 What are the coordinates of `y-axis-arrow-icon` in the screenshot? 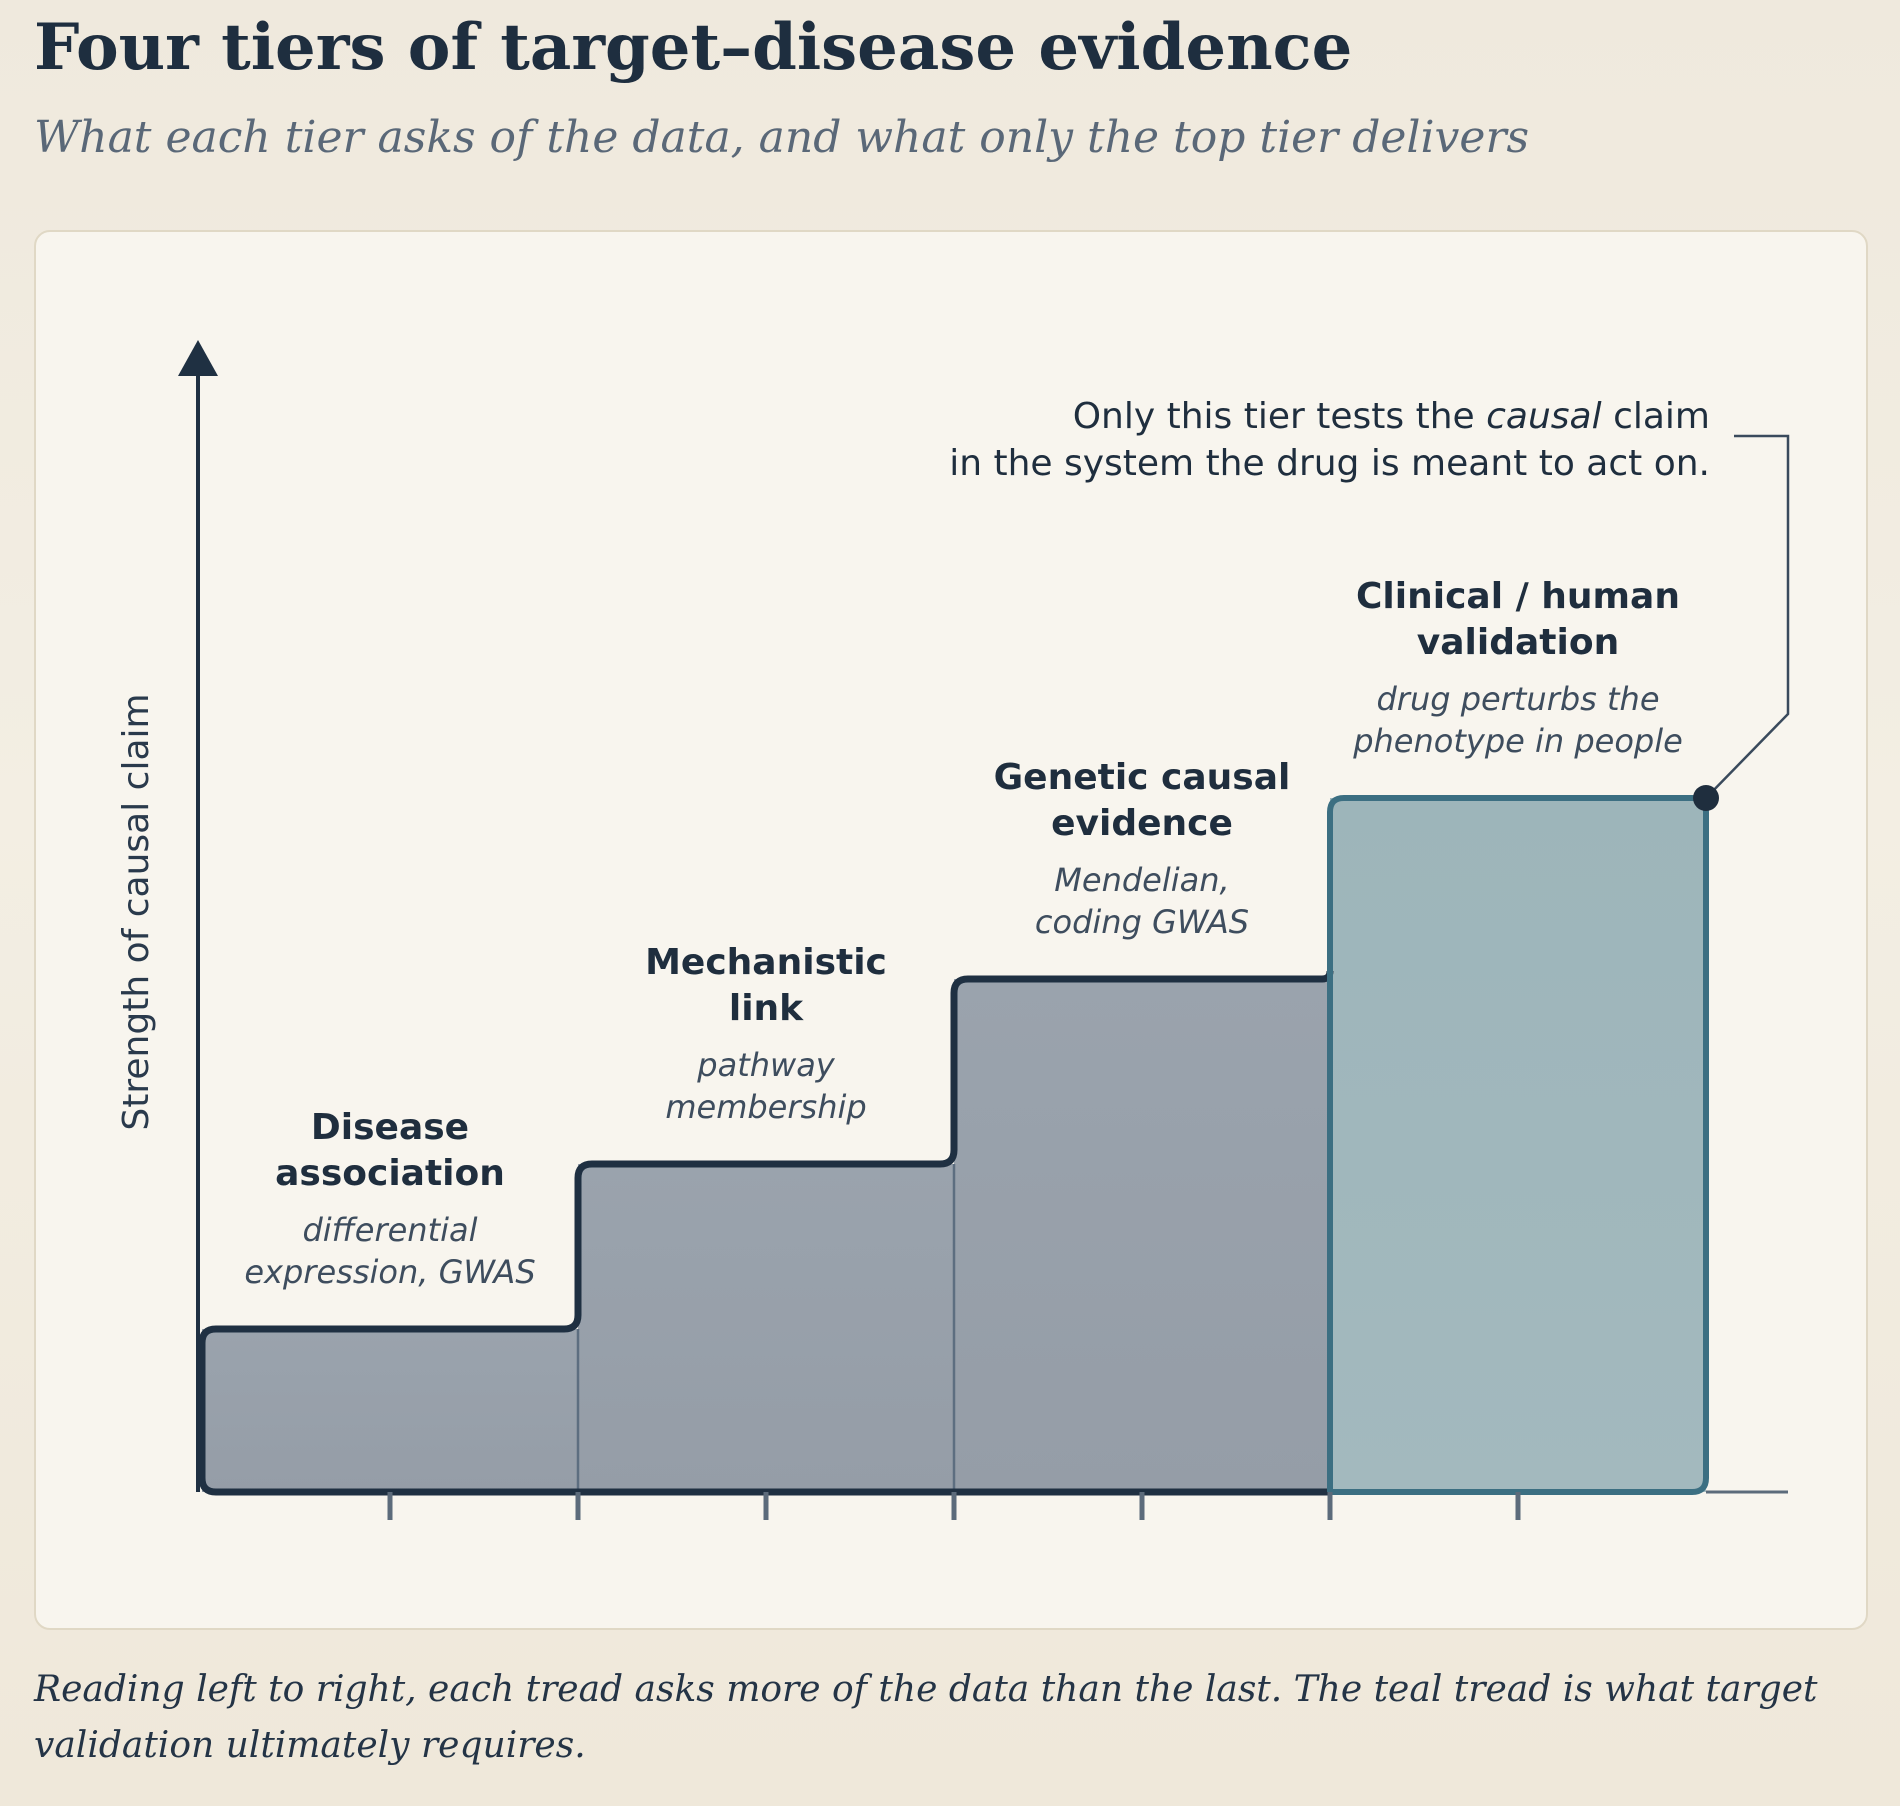 It's located at (198, 358).